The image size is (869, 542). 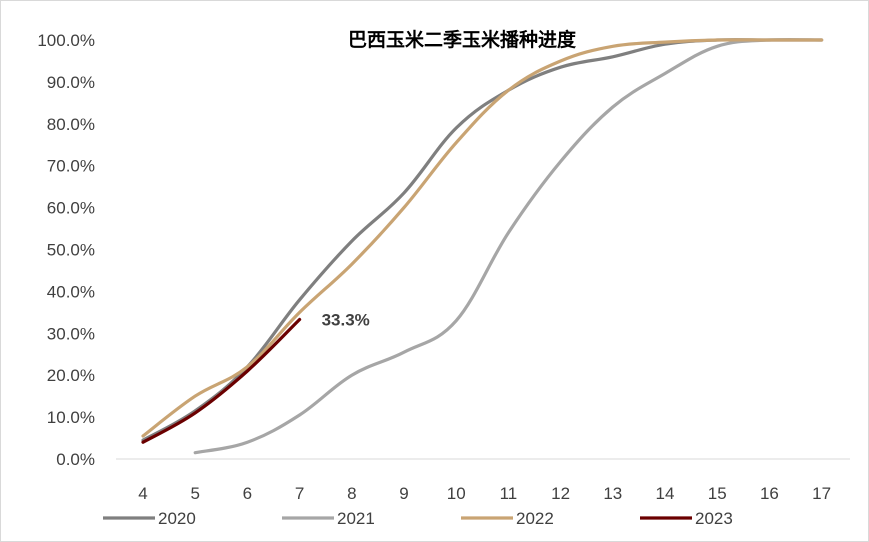 What do you see at coordinates (71, 417) in the screenshot?
I see `y-tick-label: 10.0%` at bounding box center [71, 417].